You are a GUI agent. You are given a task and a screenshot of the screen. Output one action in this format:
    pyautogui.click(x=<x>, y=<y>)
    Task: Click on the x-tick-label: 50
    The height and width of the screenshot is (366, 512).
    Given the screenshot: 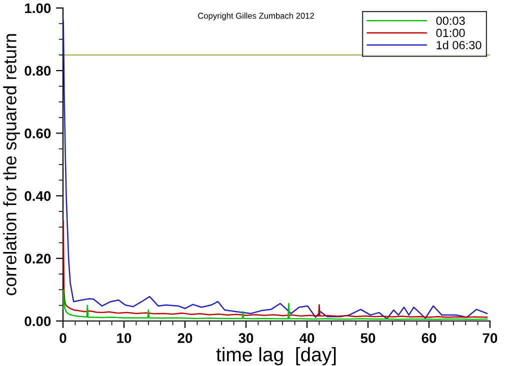 What is the action you would take?
    pyautogui.click(x=368, y=338)
    